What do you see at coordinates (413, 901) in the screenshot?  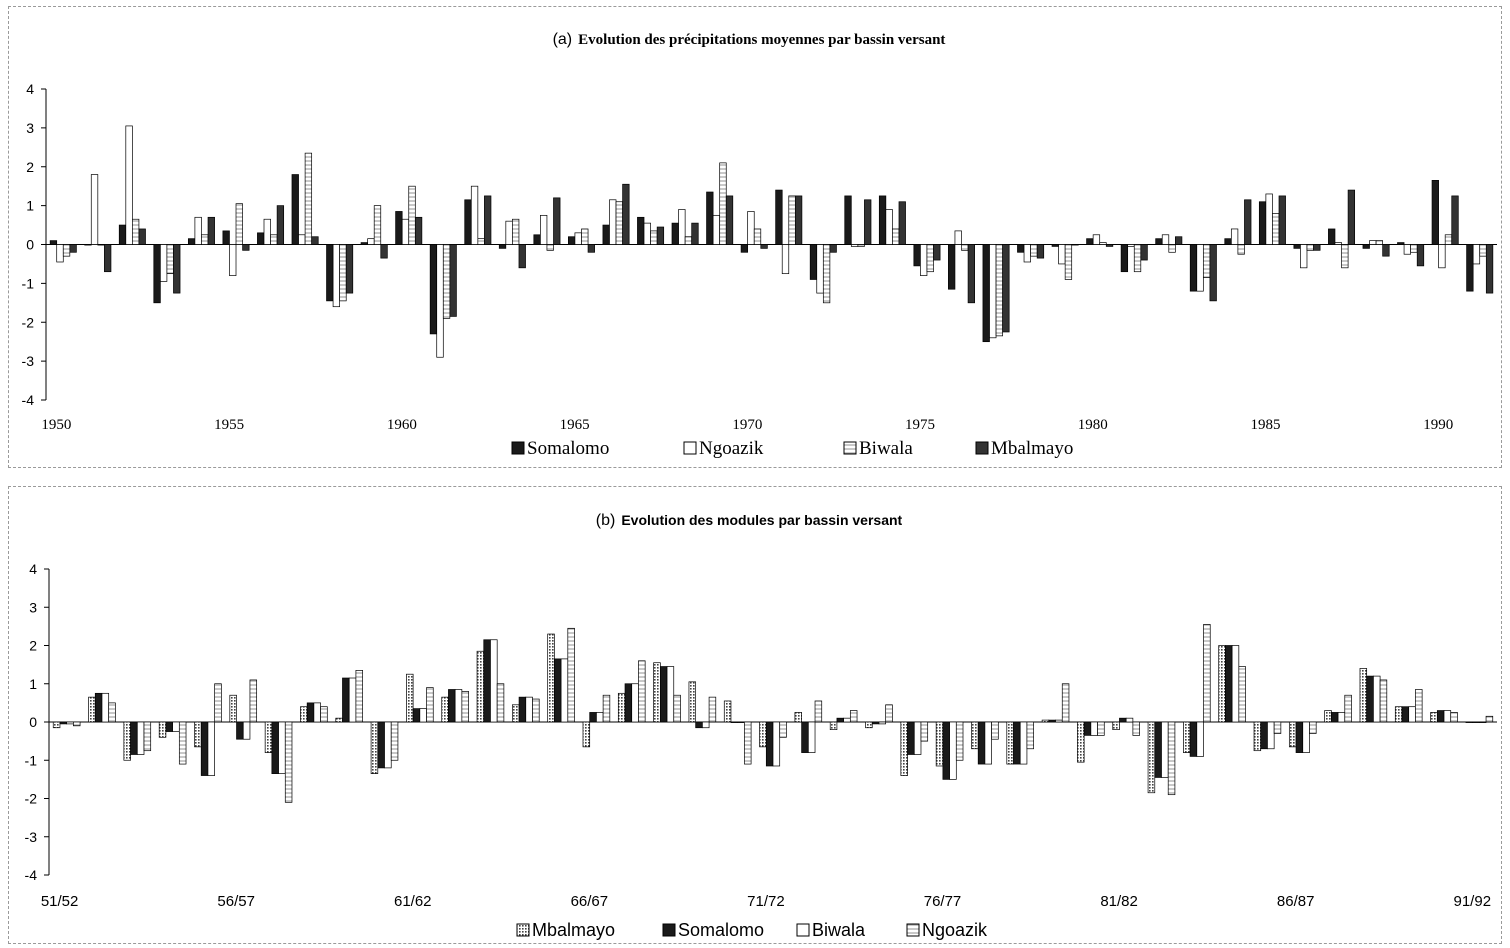 I see `x-tick-label: 61/62` at bounding box center [413, 901].